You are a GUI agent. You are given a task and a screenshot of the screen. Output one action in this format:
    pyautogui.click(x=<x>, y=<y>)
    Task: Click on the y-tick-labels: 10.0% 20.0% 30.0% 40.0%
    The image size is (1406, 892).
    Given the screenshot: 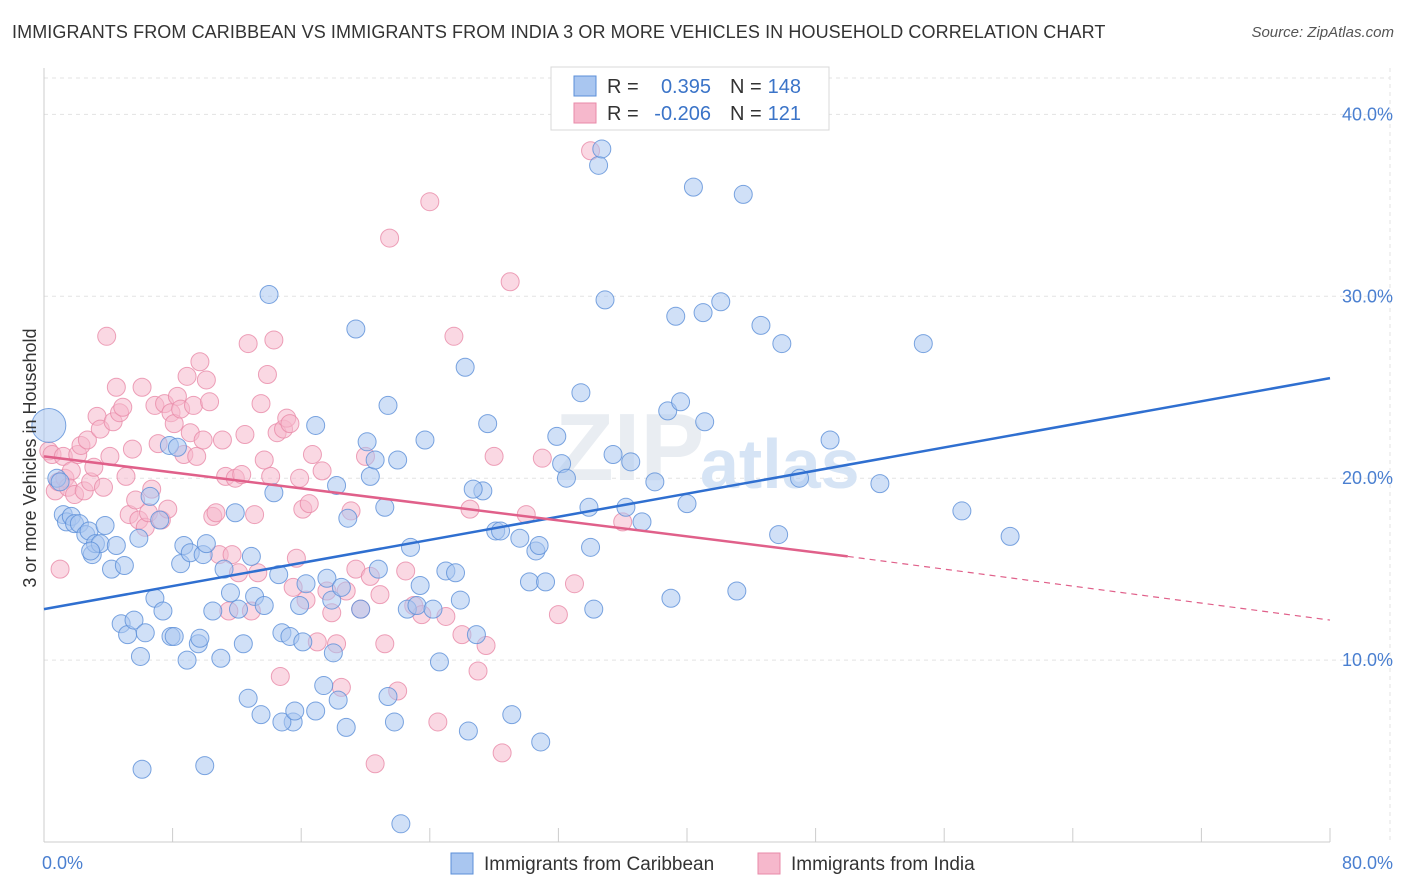 What is the action you would take?
    pyautogui.click(x=1367, y=387)
    